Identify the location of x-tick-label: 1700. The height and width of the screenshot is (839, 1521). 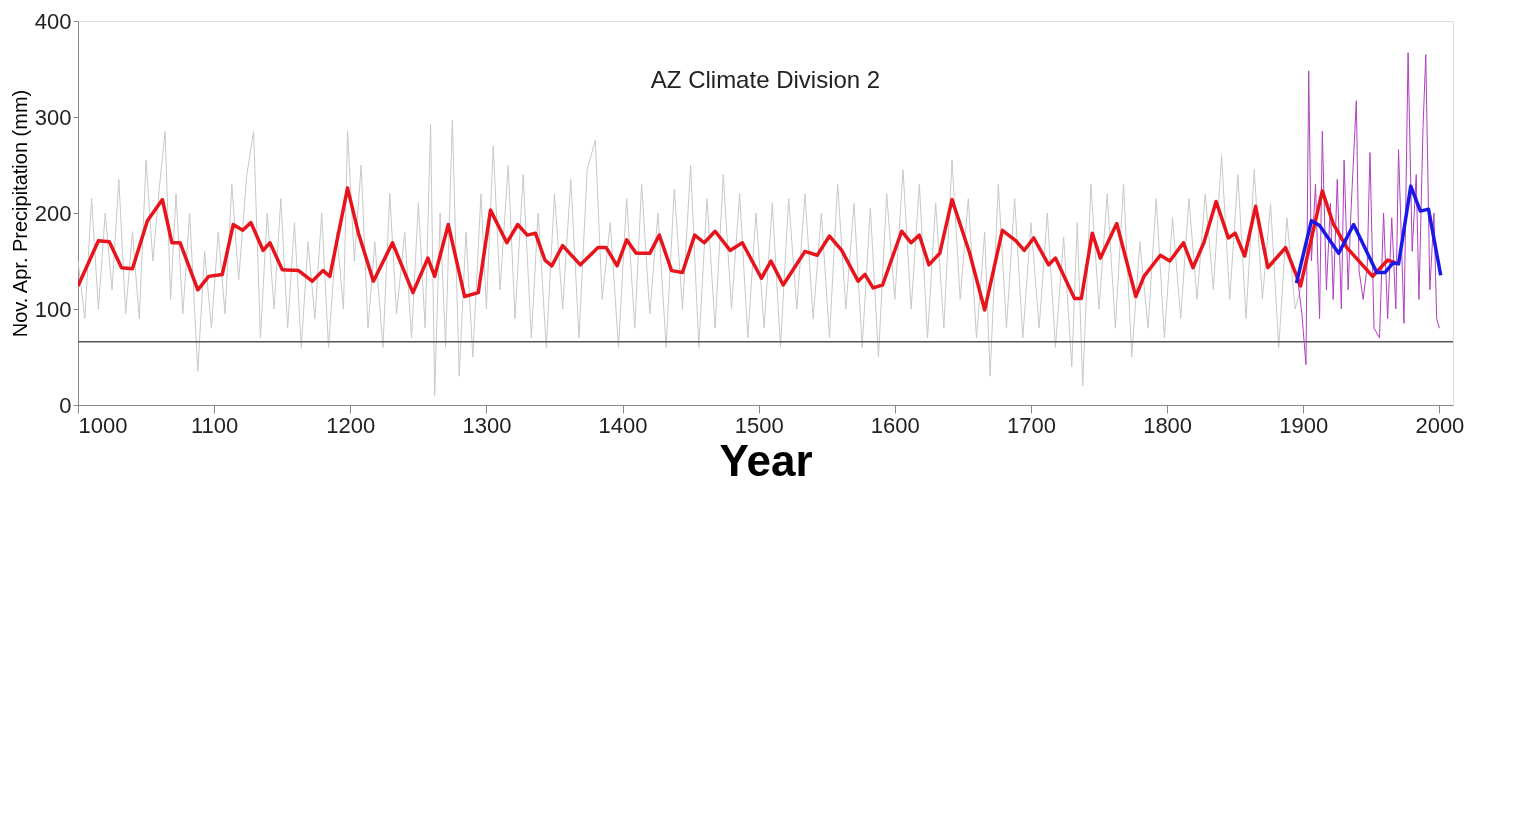
(1031, 425).